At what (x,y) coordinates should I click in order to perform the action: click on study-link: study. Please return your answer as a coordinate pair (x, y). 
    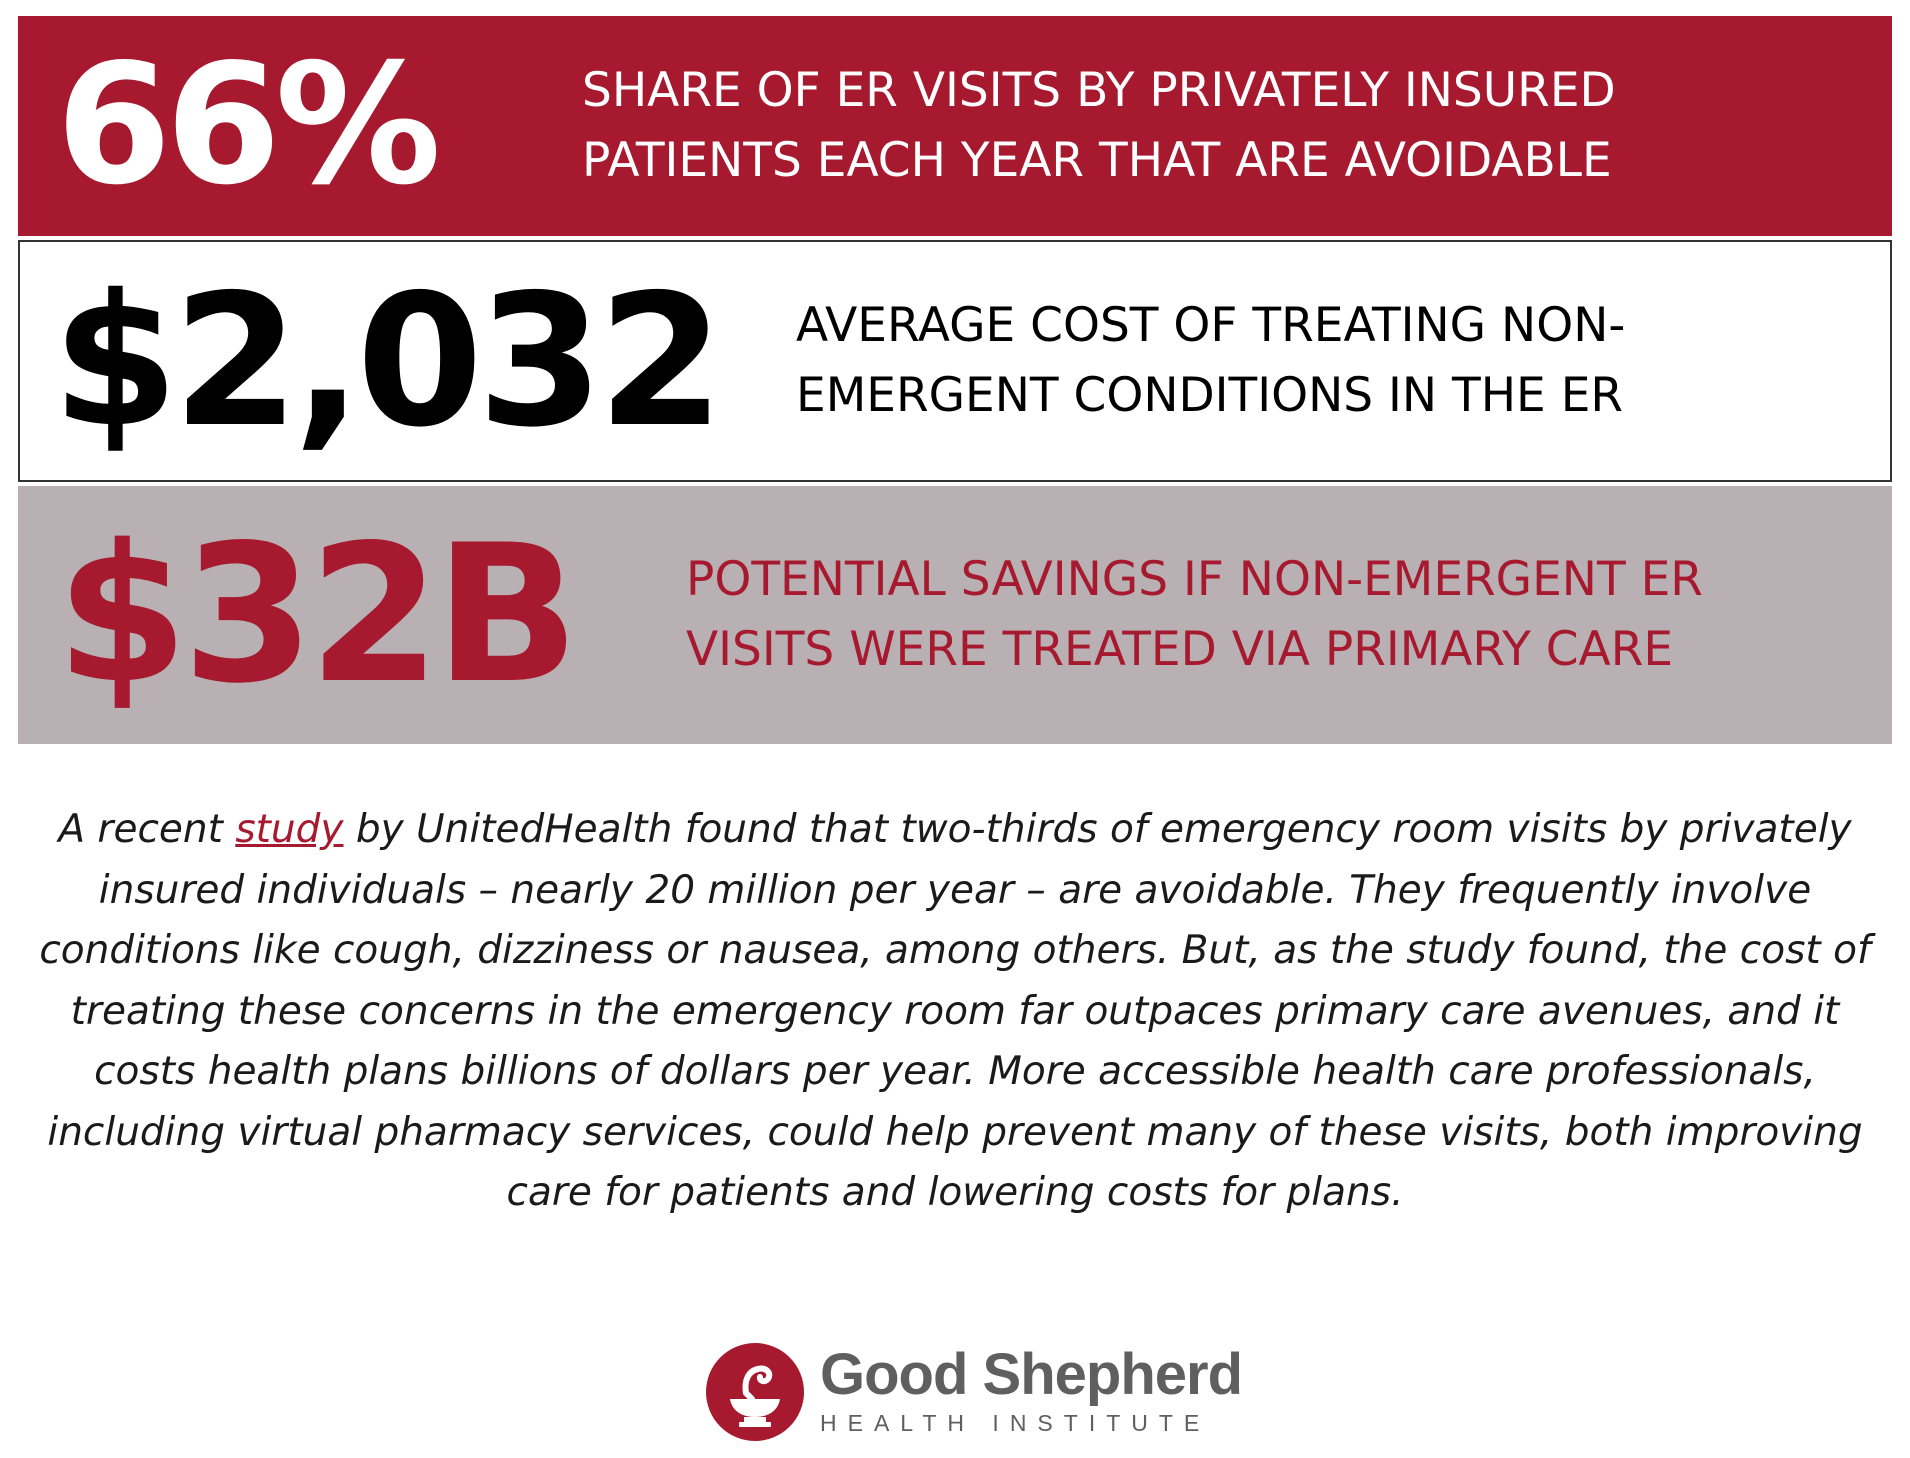
    Looking at the image, I should click on (289, 829).